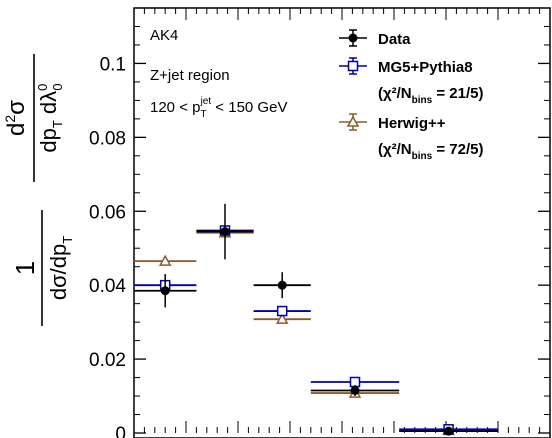 This screenshot has height=438, width=552. I want to click on y-title-prefix-top: 1, so click(25, 268).